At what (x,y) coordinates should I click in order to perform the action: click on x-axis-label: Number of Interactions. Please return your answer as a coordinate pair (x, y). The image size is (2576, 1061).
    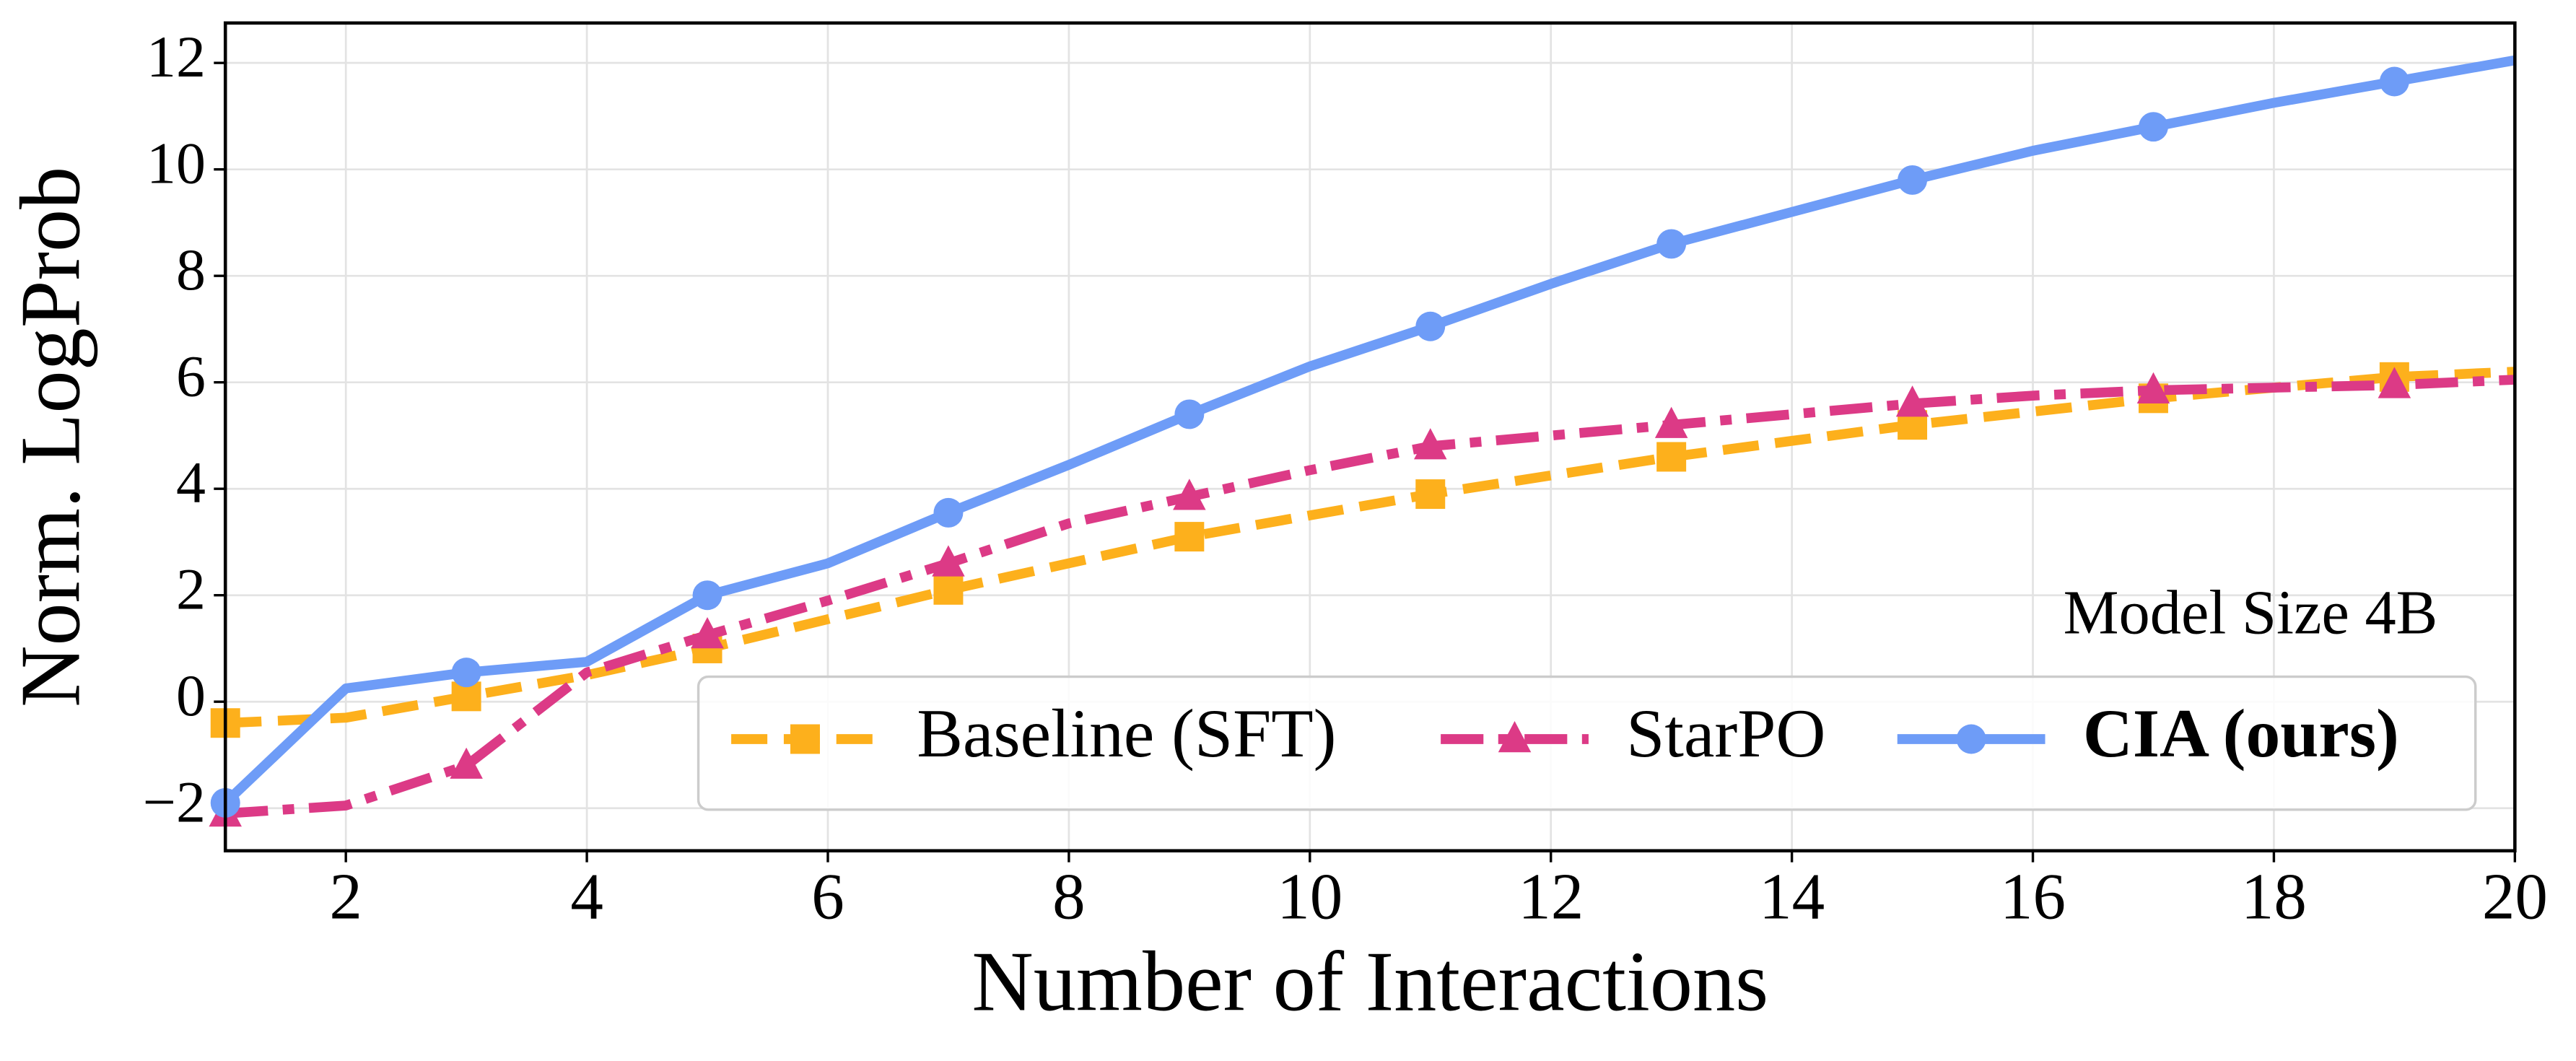
    Looking at the image, I should click on (1370, 981).